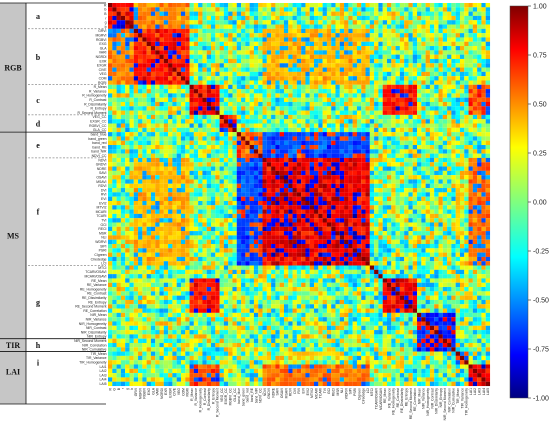 The image size is (550, 444). What do you see at coordinates (101, 182) in the screenshot?
I see `y-tick-label: MSAVI` at bounding box center [101, 182].